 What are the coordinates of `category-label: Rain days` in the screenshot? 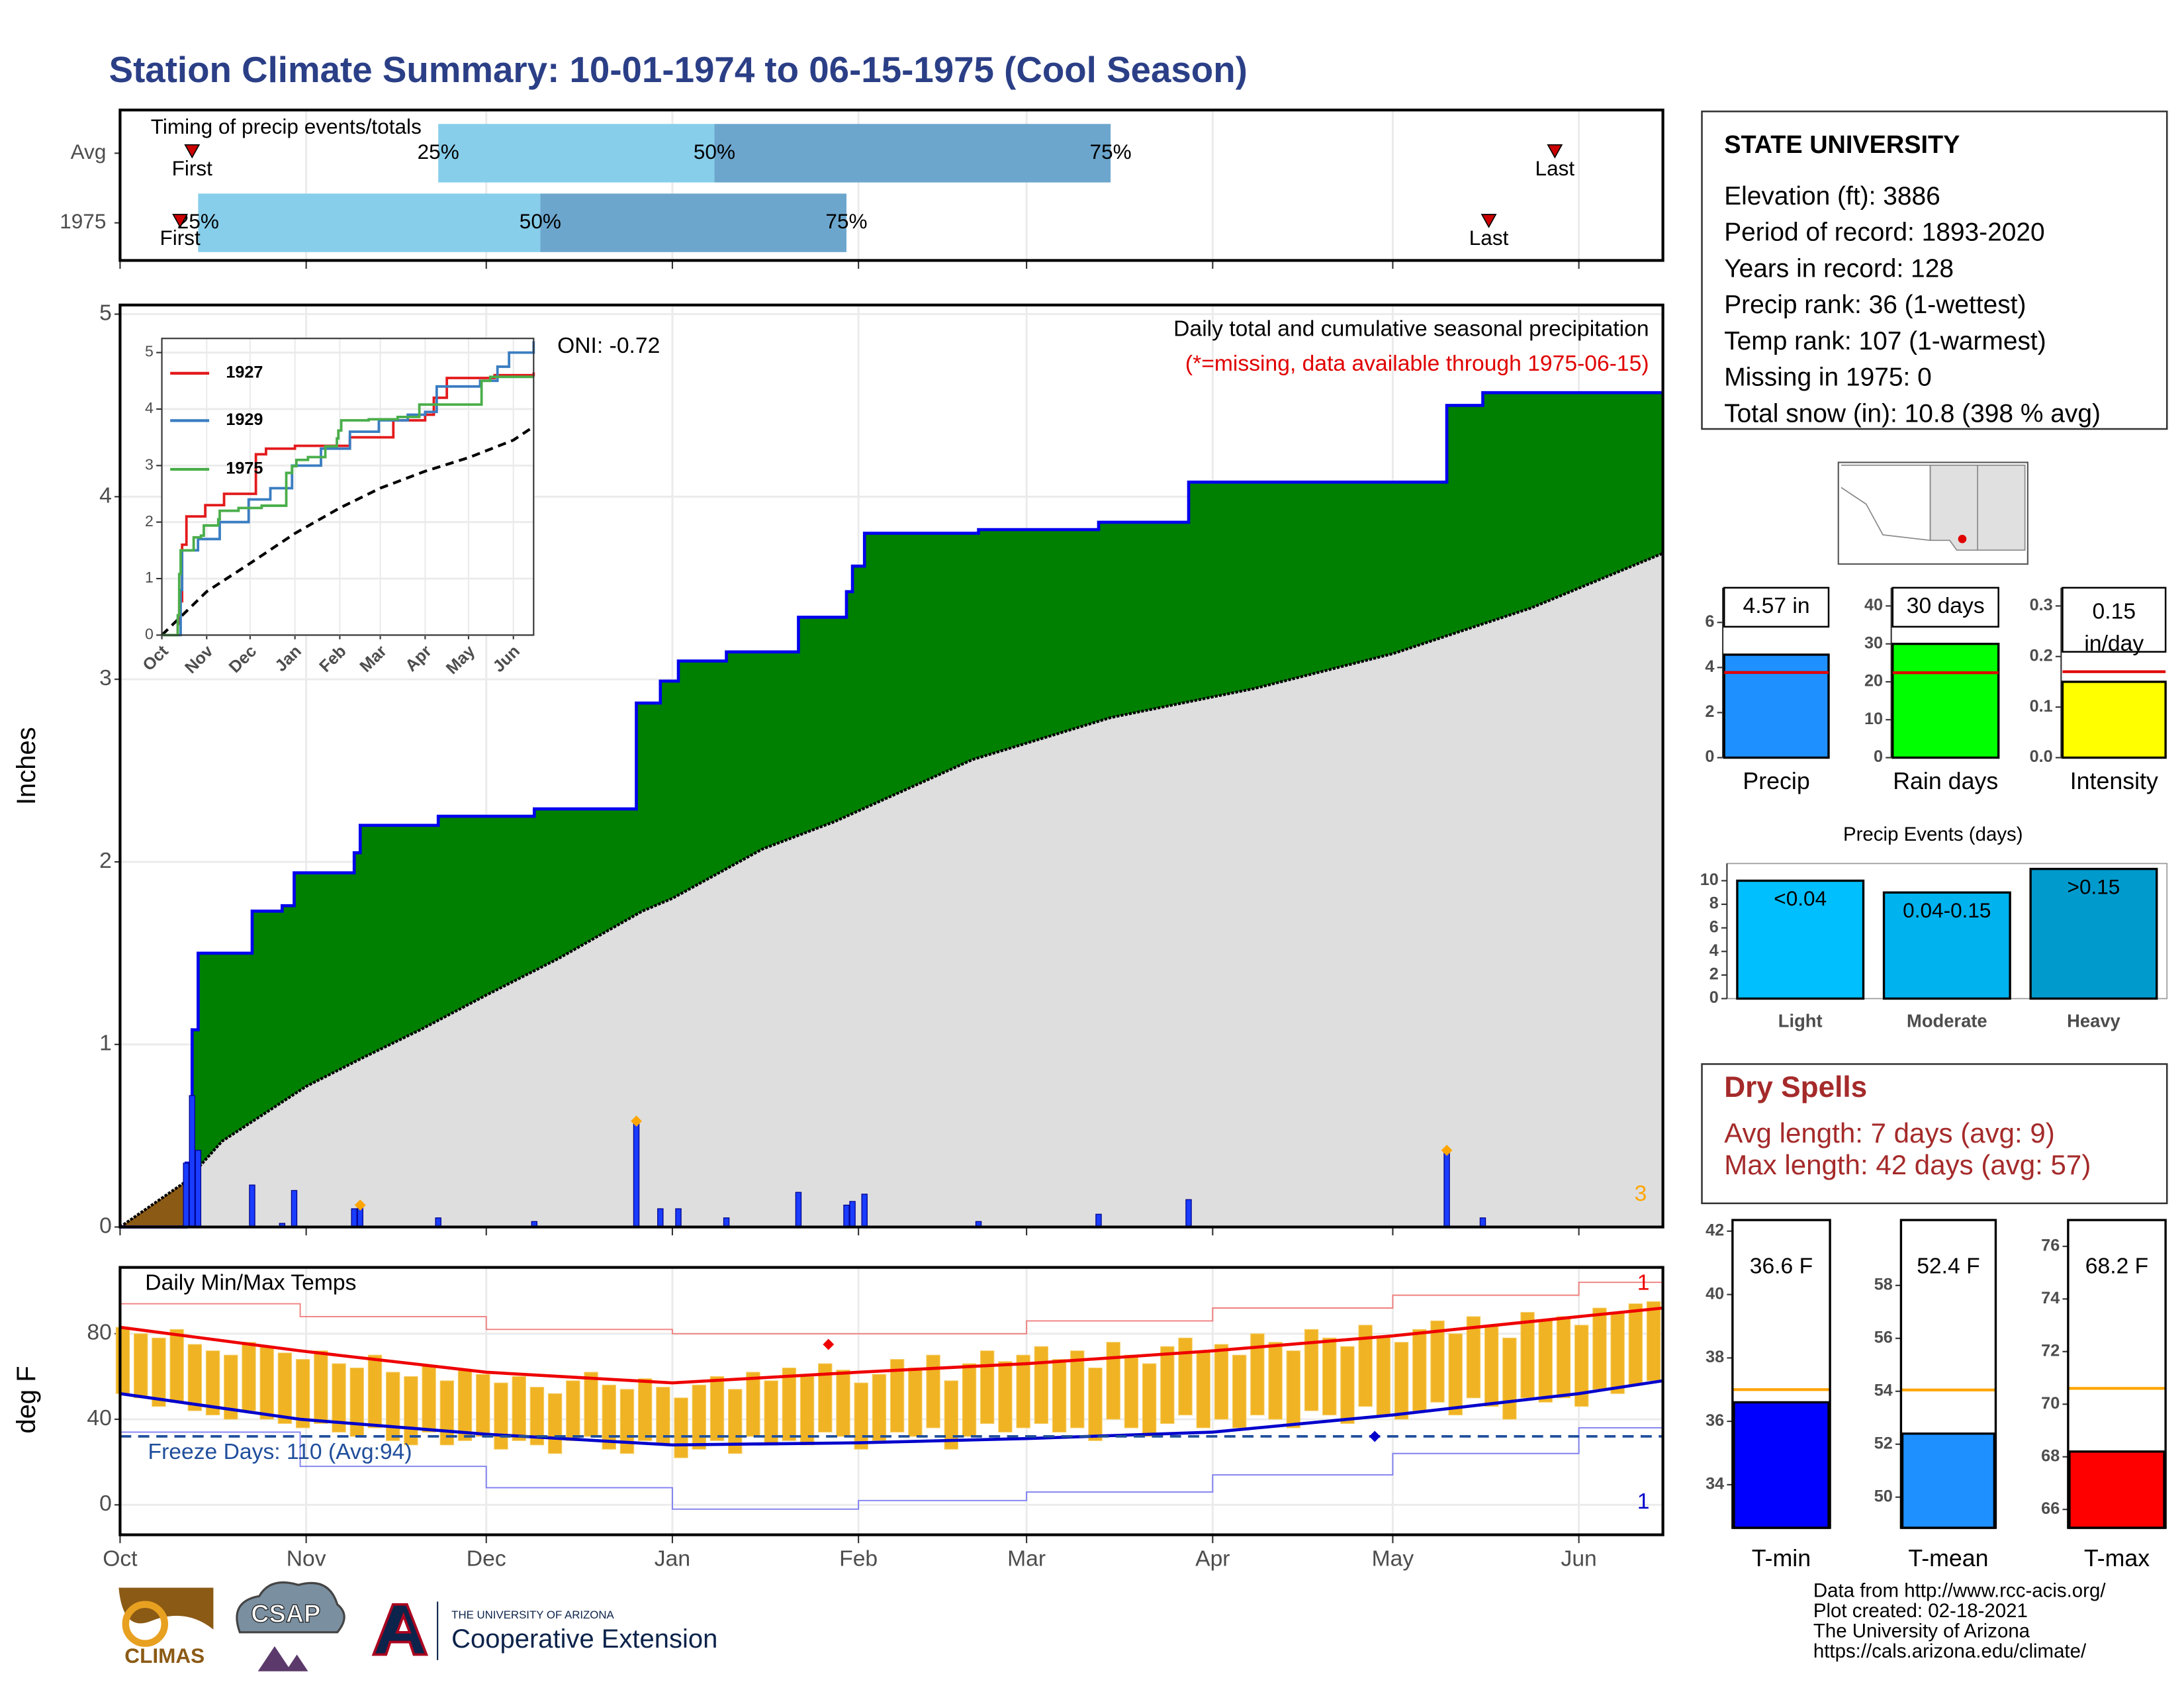 It's located at (1945, 781).